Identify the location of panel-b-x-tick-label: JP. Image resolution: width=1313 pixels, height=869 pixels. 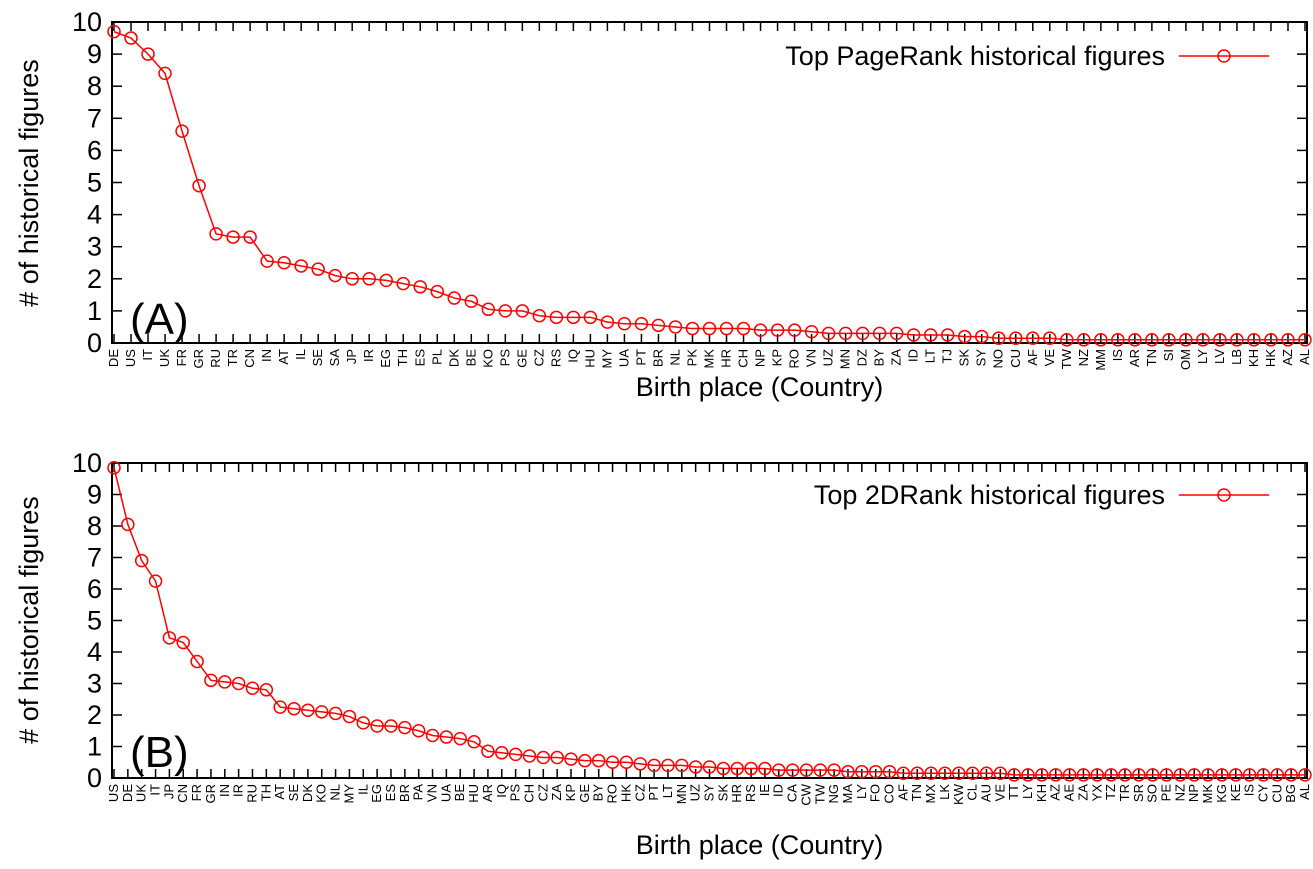
(168, 791).